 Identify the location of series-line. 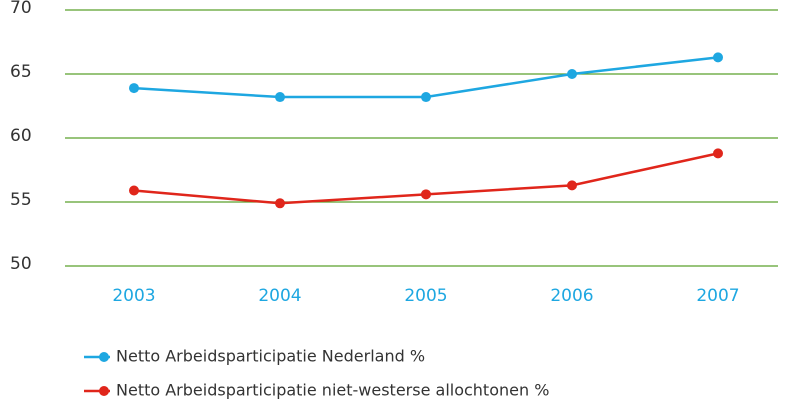
(426, 77).